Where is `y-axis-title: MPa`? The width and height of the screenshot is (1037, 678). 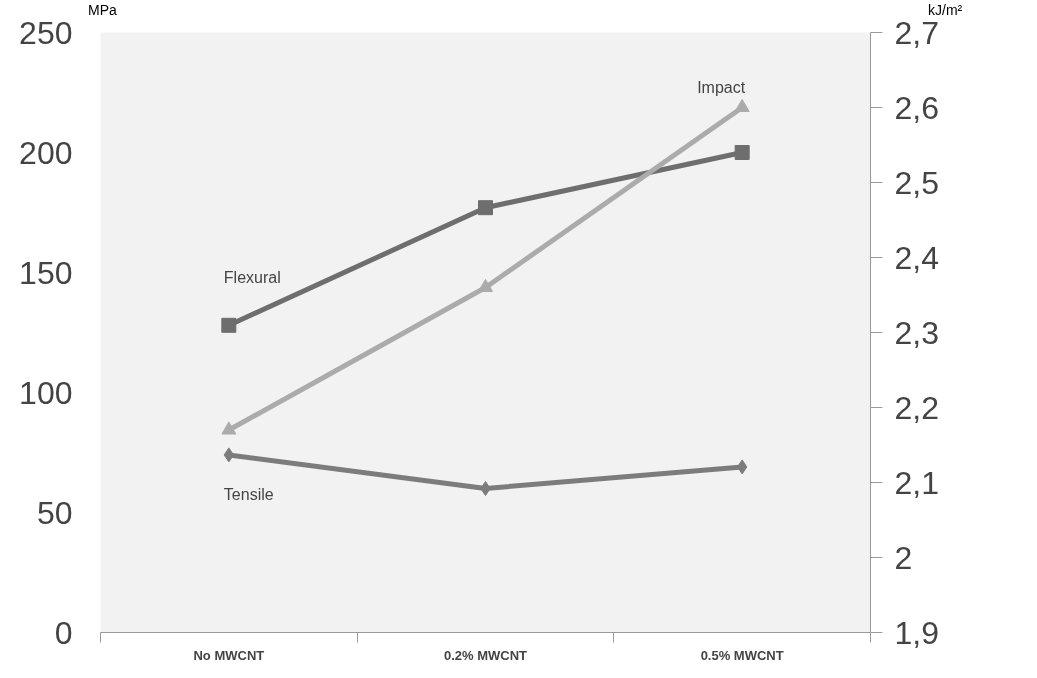
y-axis-title: MPa is located at coordinates (102, 10).